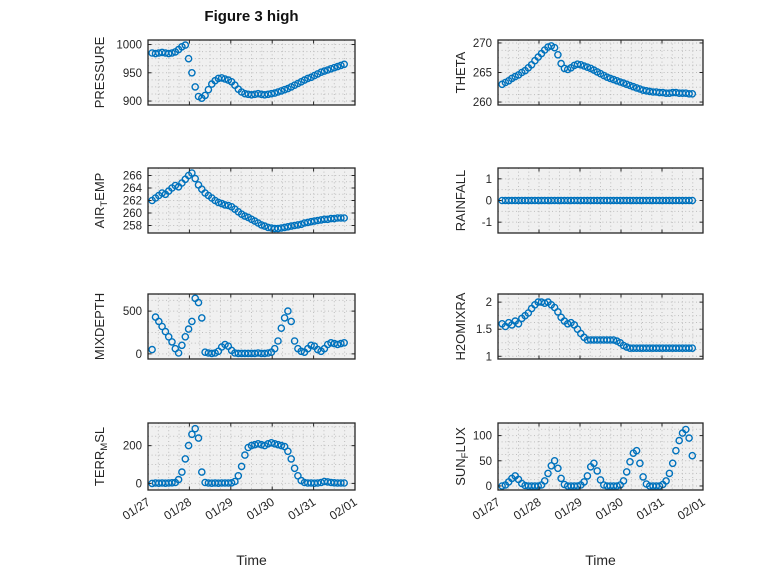 This screenshot has width=778, height=583. Describe the element at coordinates (129, 46) in the screenshot. I see `y-tick-label: 1000` at that location.